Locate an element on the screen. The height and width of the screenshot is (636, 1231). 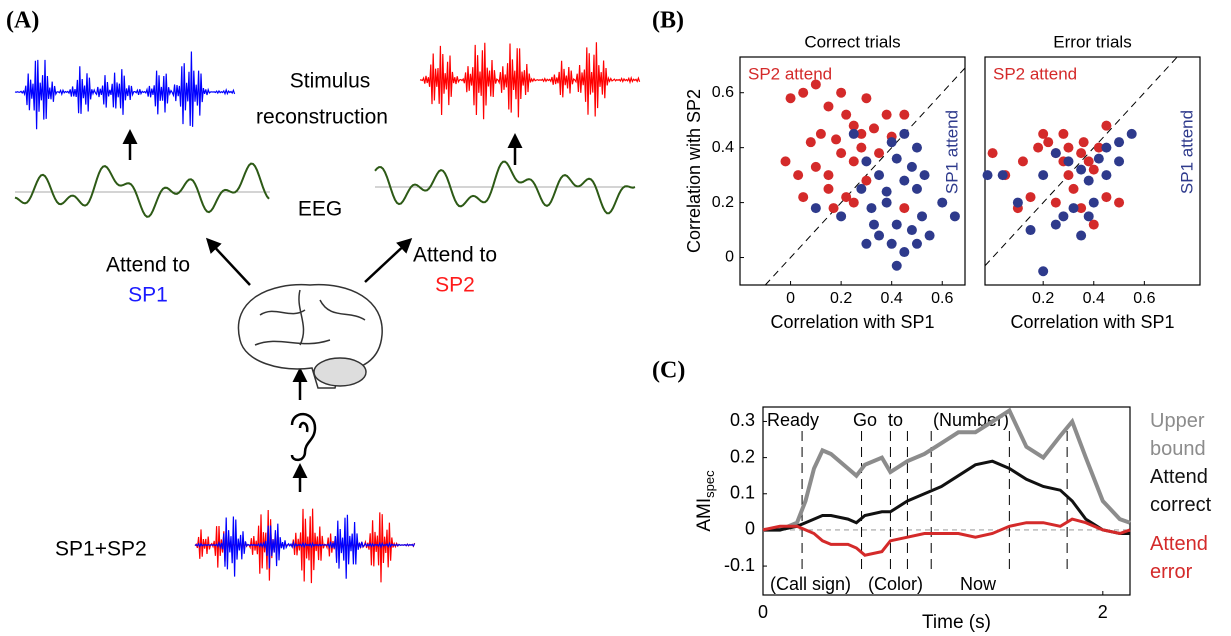
chart-title: Correct trials is located at coordinates (852, 41).